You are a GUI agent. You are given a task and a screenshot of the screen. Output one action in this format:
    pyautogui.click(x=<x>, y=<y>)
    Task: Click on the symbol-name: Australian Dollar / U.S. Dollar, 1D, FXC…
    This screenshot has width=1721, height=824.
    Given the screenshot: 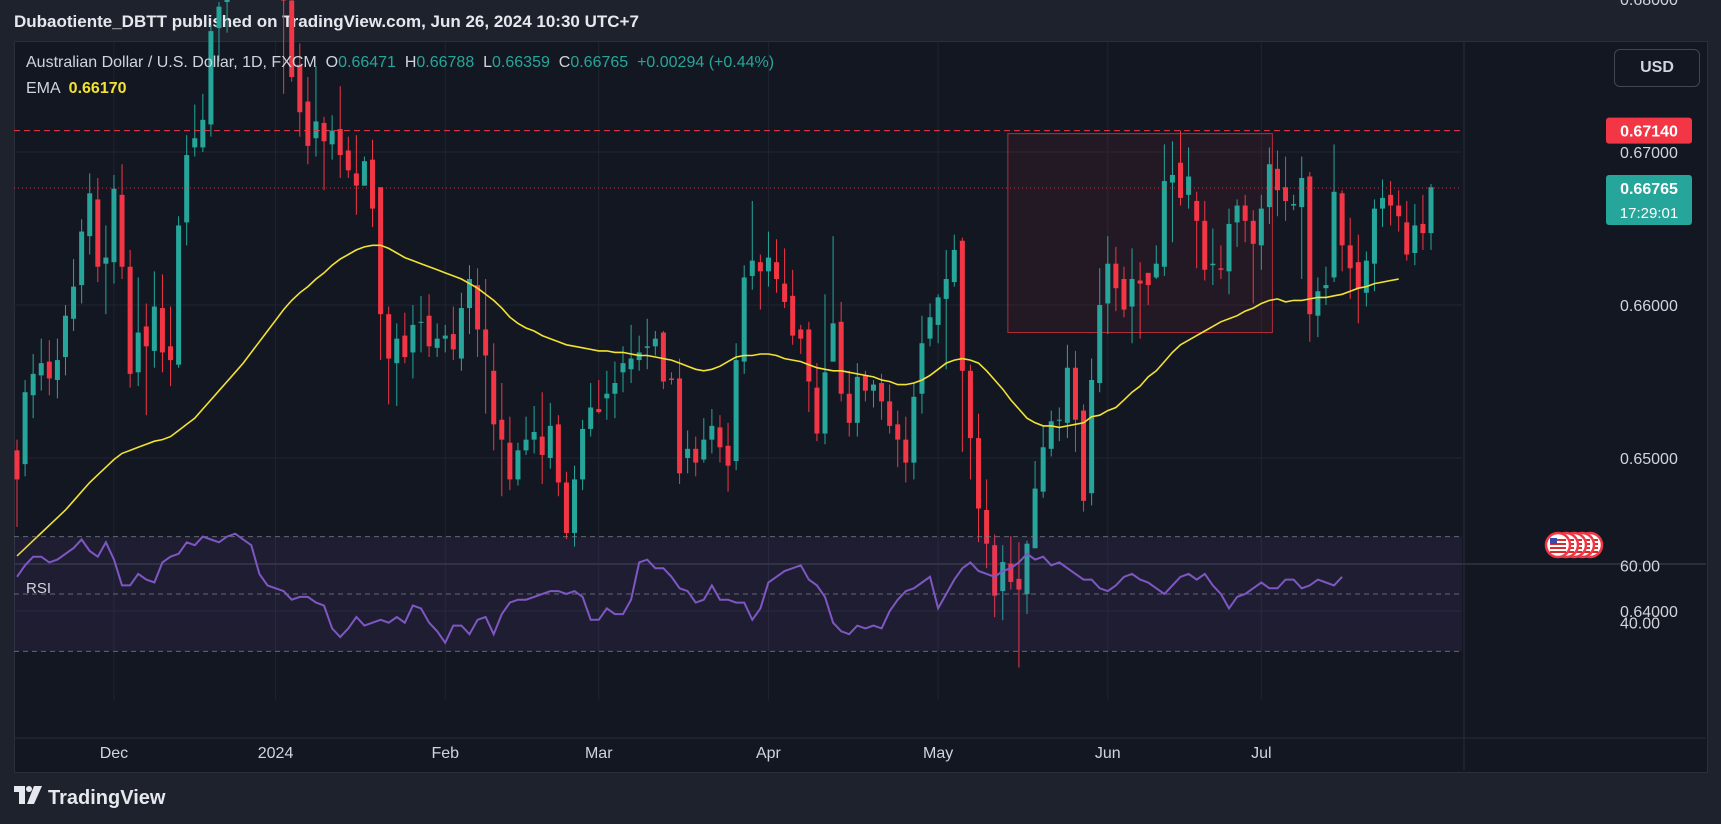 What is the action you would take?
    pyautogui.click(x=171, y=62)
    